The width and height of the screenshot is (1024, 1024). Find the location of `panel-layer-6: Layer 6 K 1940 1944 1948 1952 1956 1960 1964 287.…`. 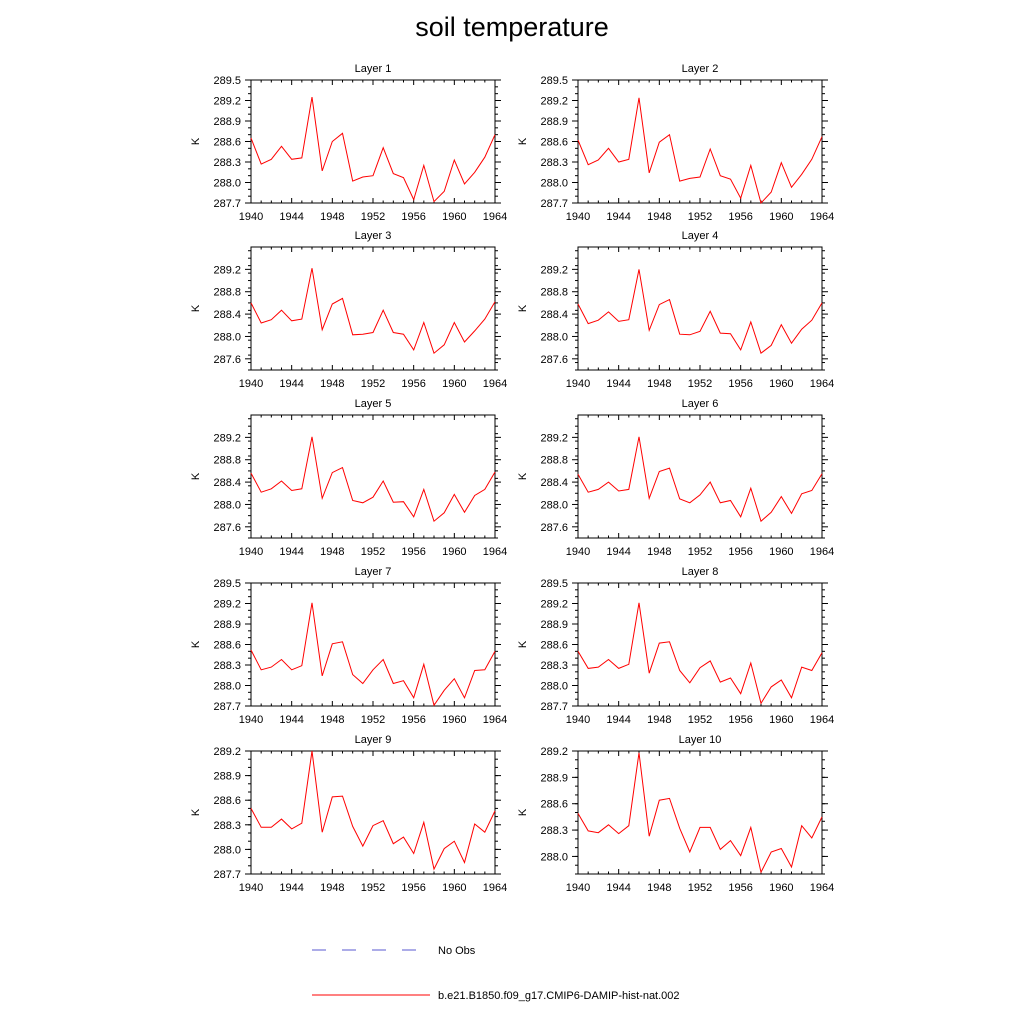

panel-layer-6: Layer 6 K 1940 1944 1948 1952 1956 1960 1964 287.… is located at coordinates (675, 478).